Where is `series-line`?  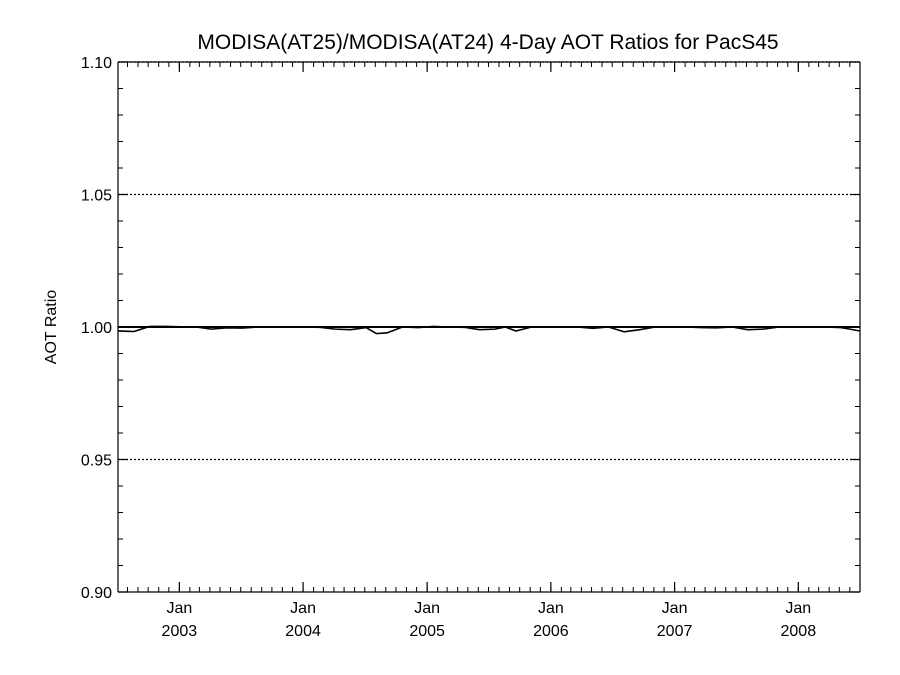 series-line is located at coordinates (489, 330).